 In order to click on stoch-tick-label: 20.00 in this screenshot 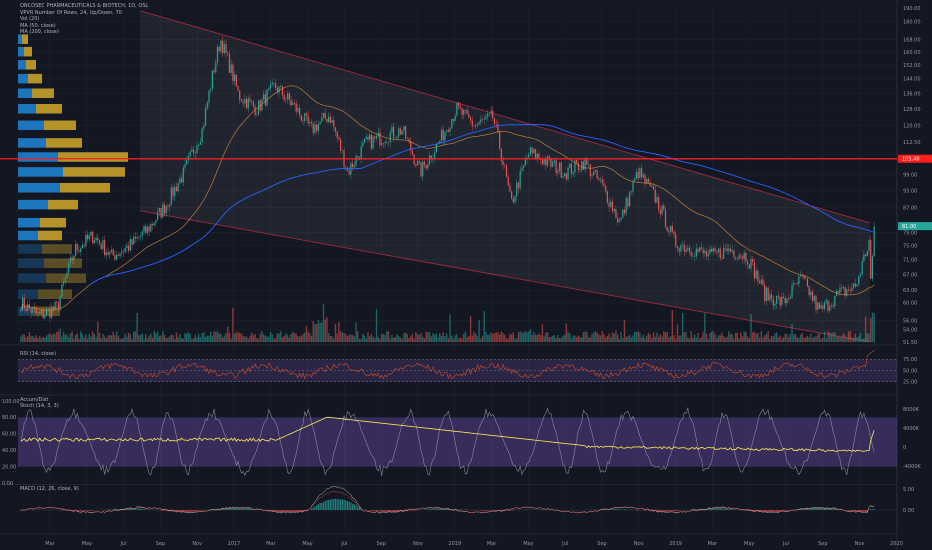, I will do `click(9, 467)`.